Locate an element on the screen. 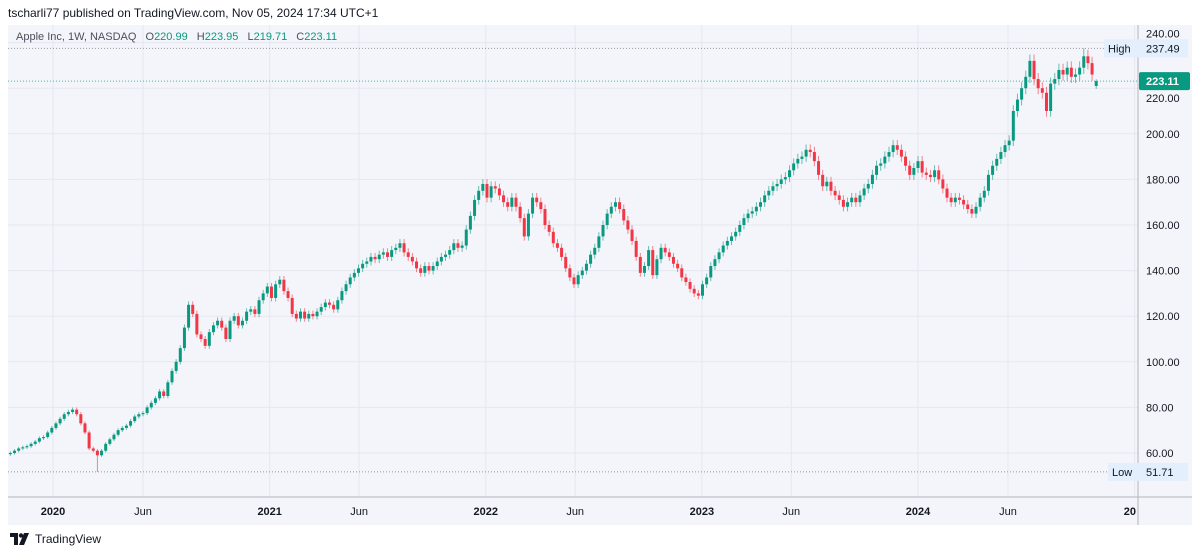 This screenshot has width=1200, height=555. high-value: 237.49 is located at coordinates (1163, 49).